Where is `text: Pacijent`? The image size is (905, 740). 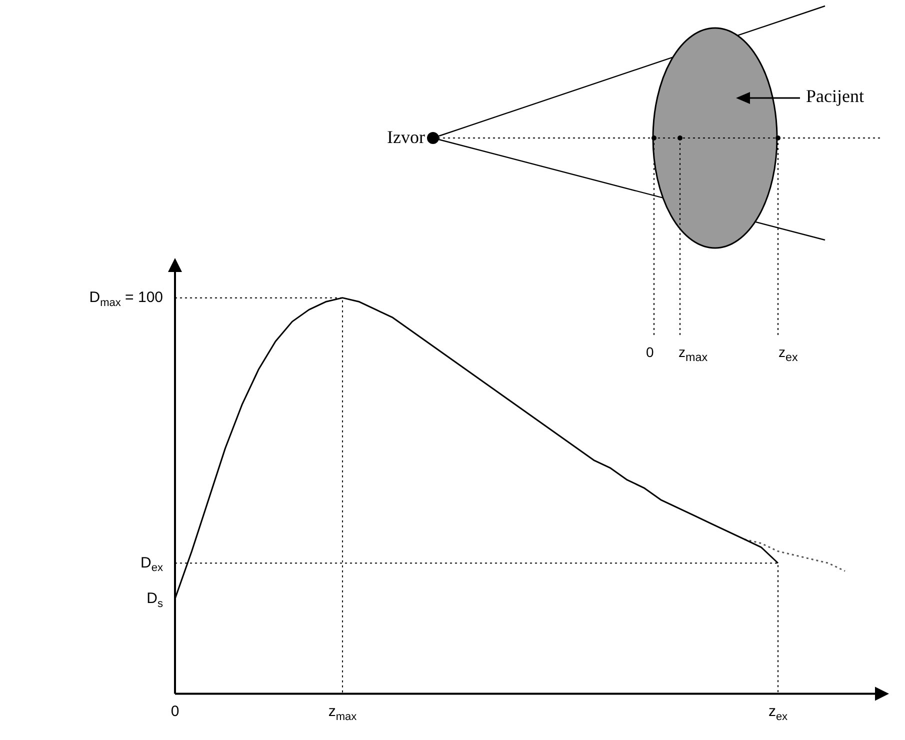
text: Pacijent is located at coordinates (835, 96).